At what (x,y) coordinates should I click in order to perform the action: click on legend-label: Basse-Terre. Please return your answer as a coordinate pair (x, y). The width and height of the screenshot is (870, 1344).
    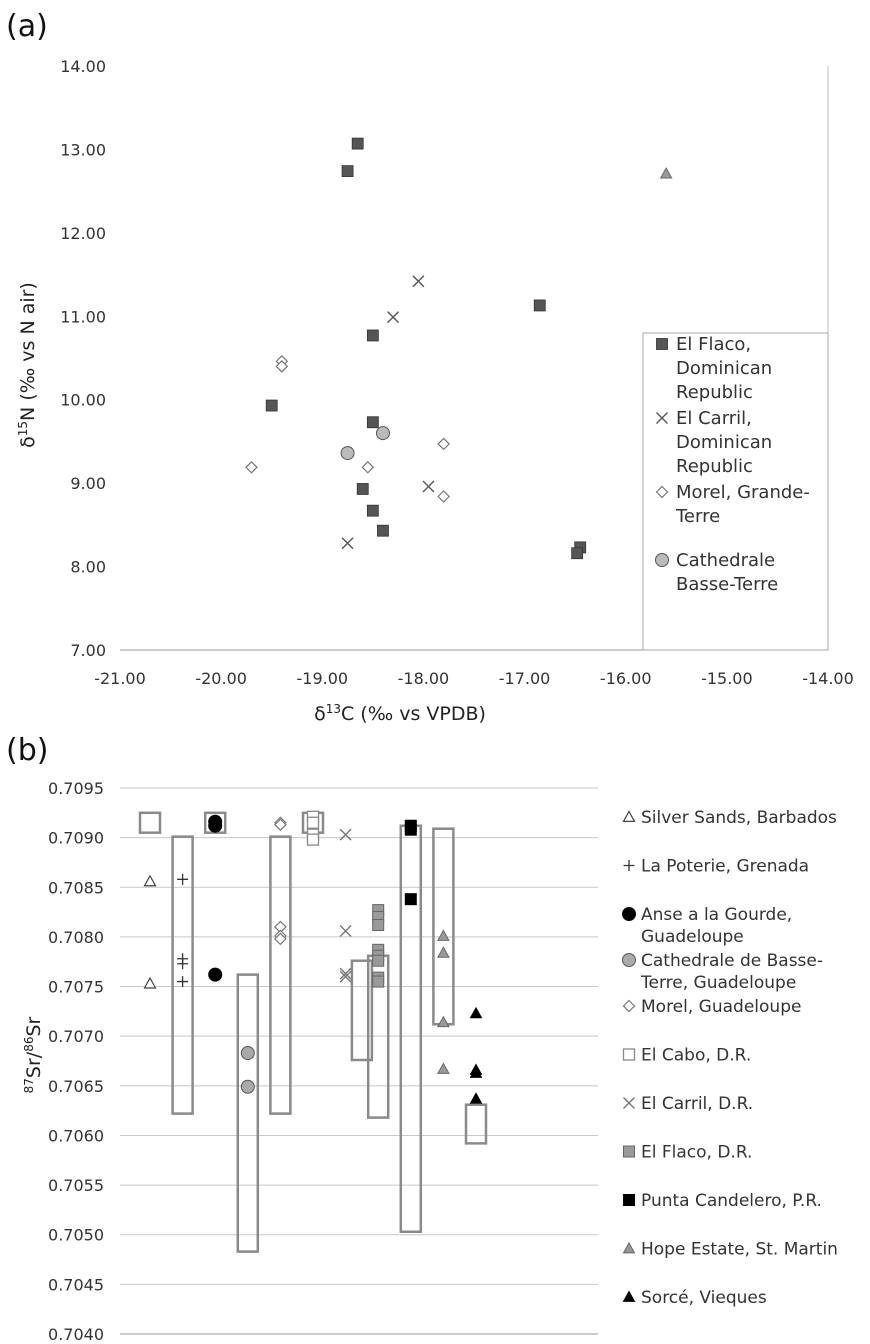
    Looking at the image, I should click on (727, 584).